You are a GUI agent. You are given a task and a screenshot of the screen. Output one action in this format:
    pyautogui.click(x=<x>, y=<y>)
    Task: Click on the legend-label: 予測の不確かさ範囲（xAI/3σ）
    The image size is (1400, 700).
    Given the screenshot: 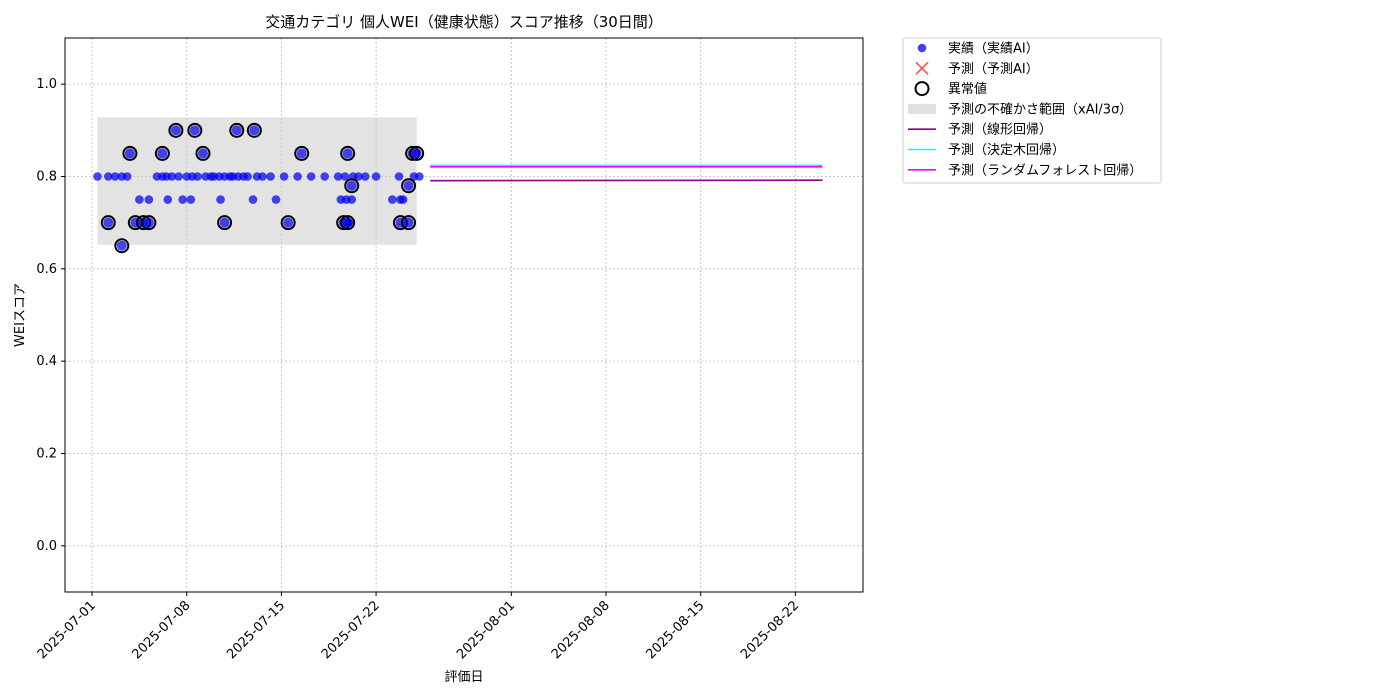 What is the action you would take?
    pyautogui.click(x=1040, y=109)
    